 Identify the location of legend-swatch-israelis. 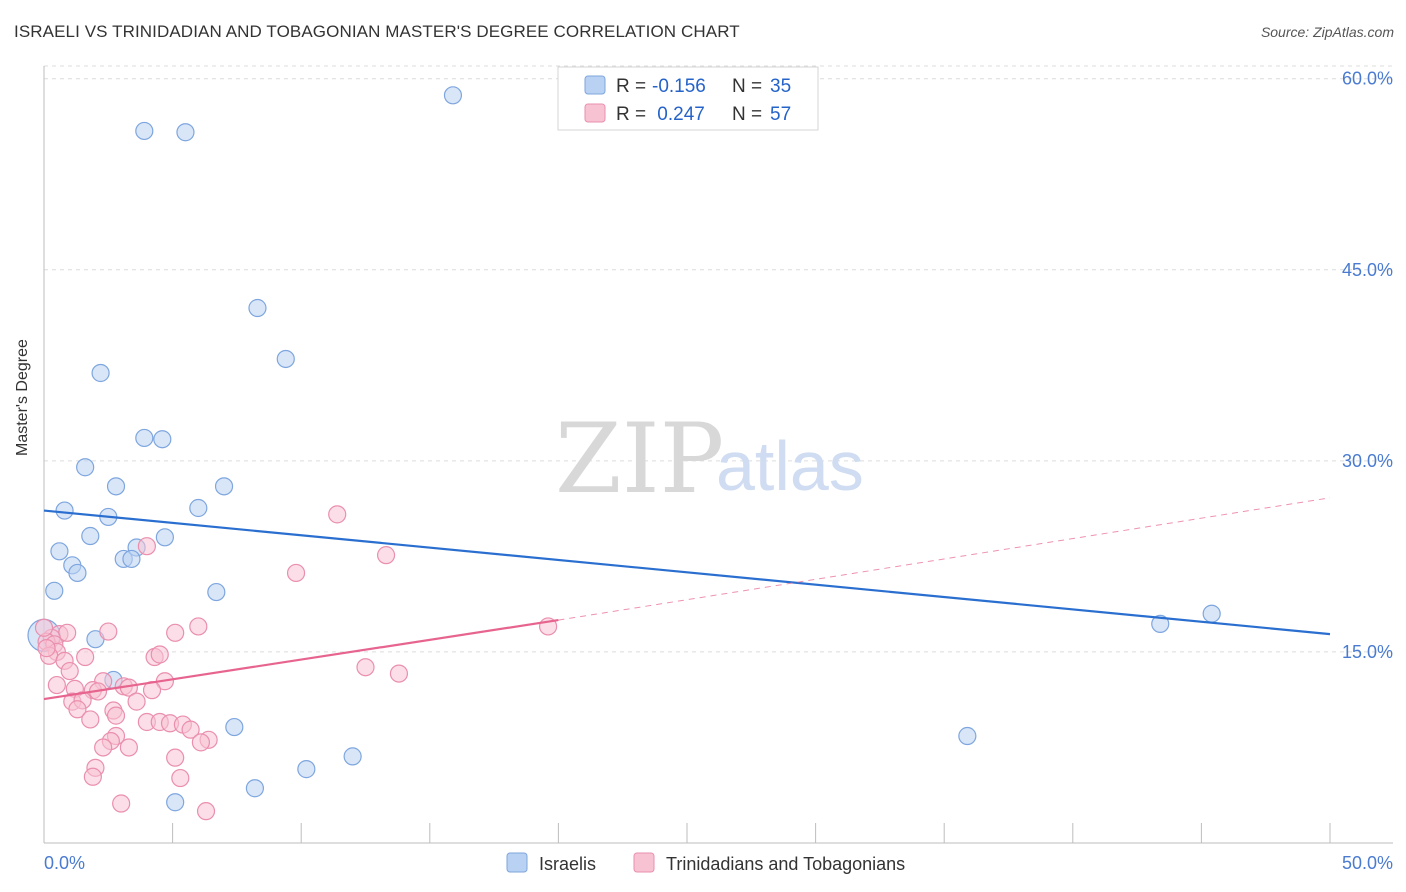
(595, 85).